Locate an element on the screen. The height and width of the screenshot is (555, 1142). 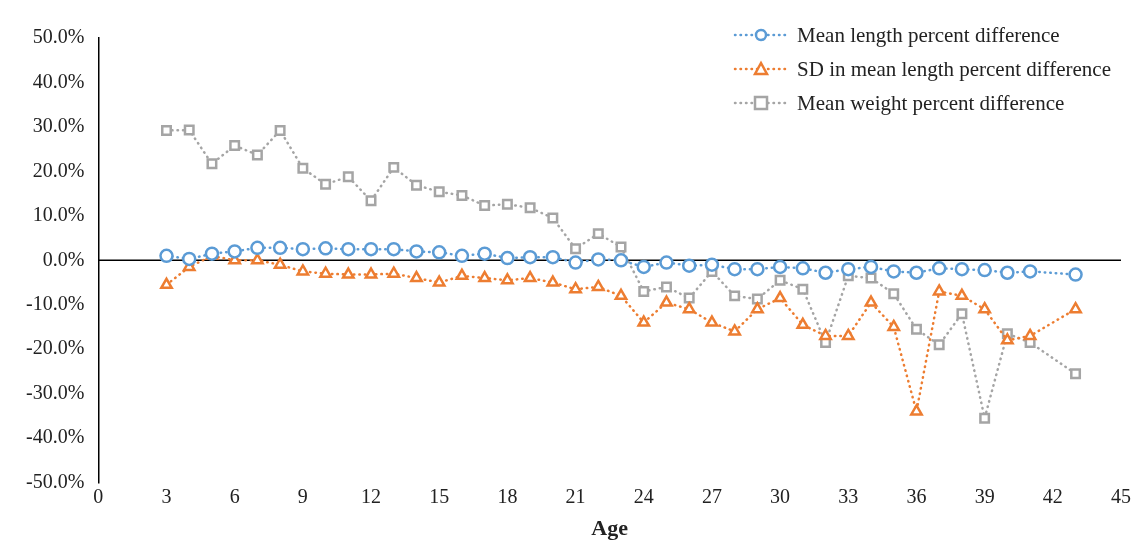
x-tick-label: 6 is located at coordinates (234, 495).